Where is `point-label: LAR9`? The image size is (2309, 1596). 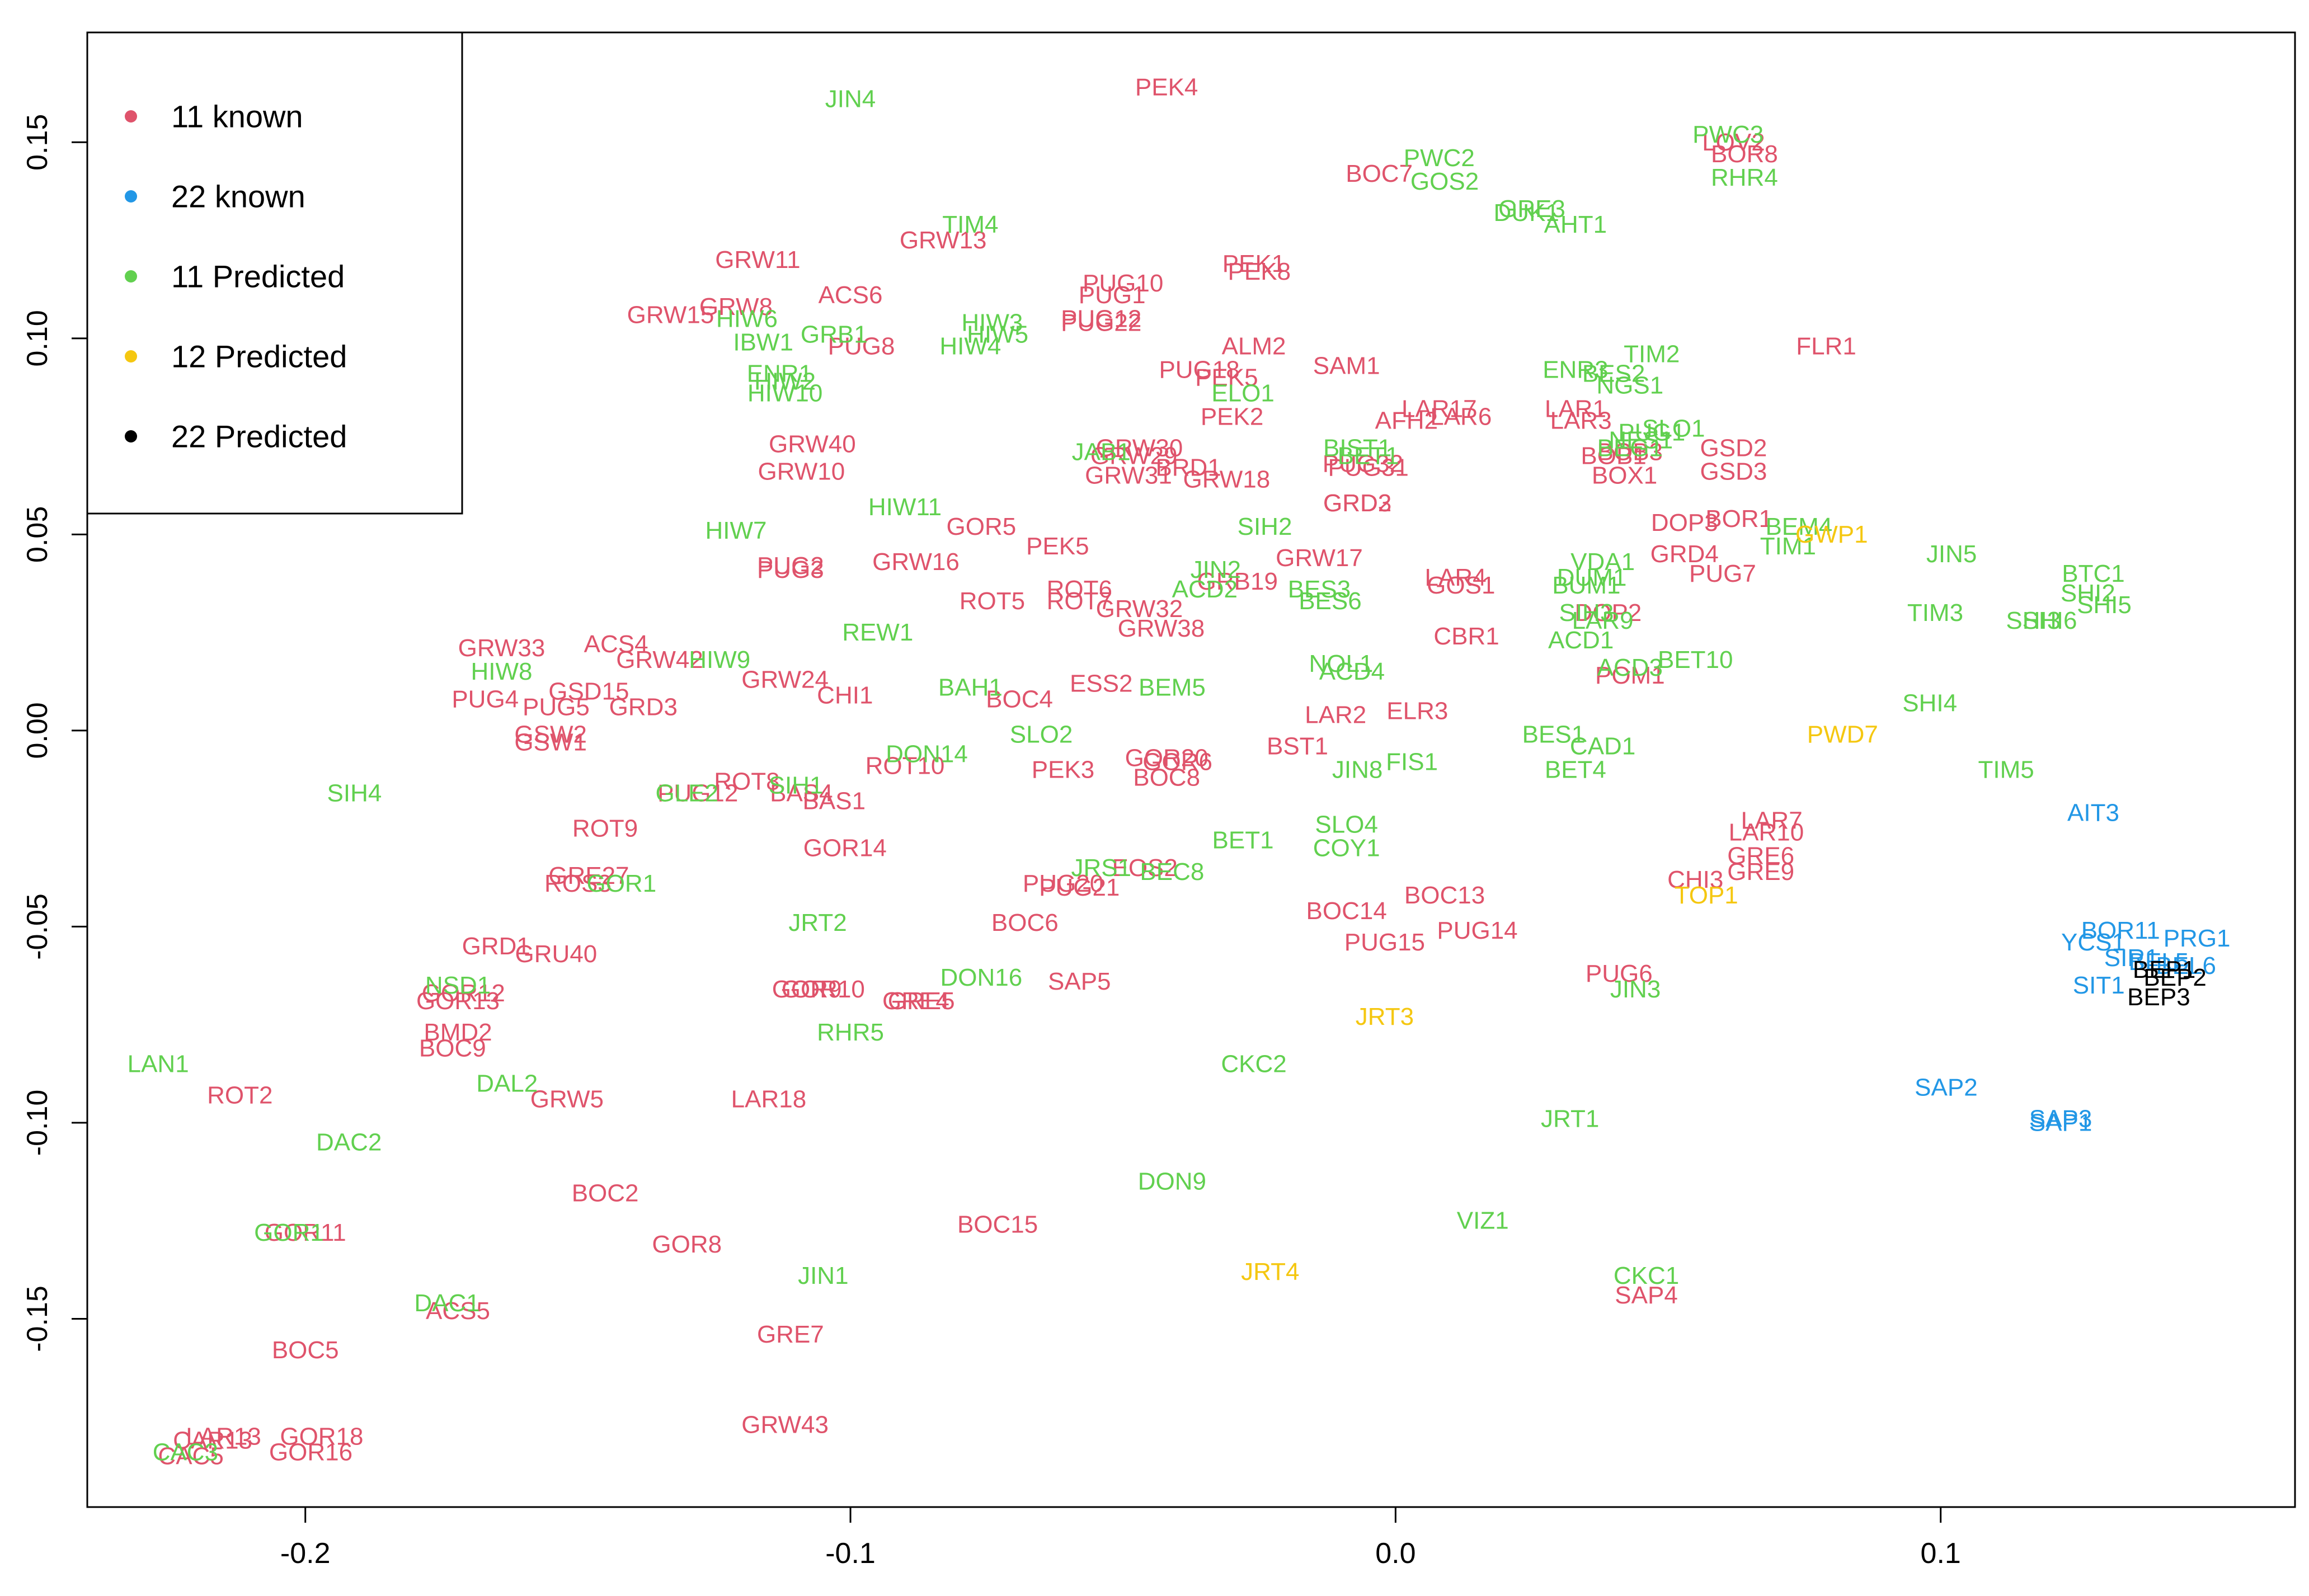
point-label: LAR9 is located at coordinates (1603, 620).